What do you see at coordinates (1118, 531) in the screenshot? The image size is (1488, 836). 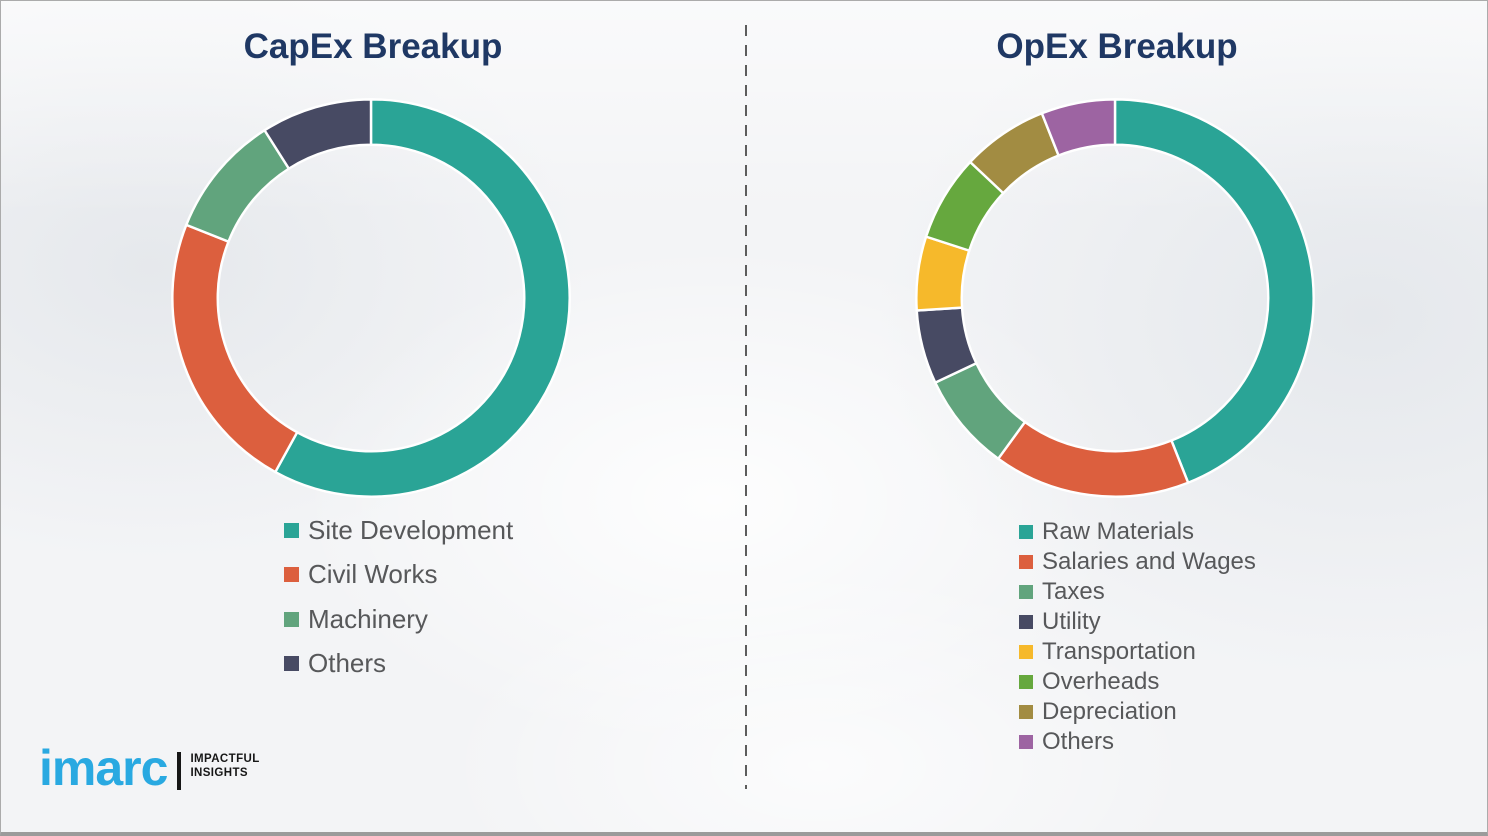 I see `legend-label: Raw Materials` at bounding box center [1118, 531].